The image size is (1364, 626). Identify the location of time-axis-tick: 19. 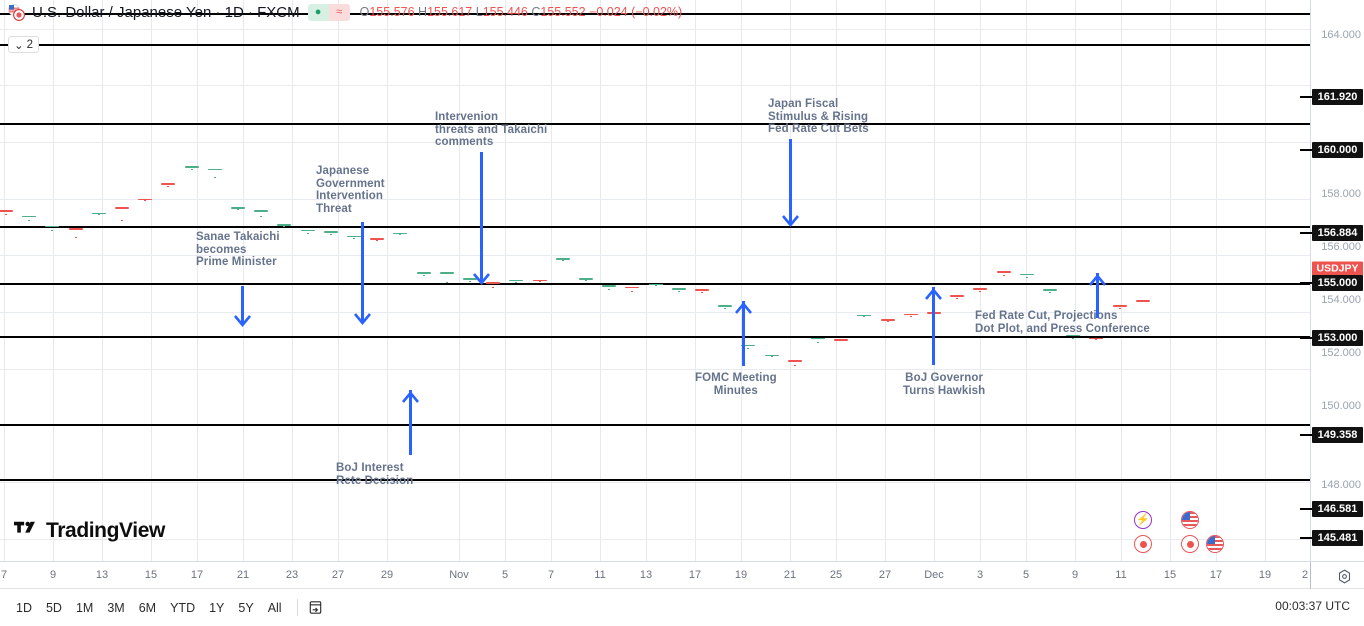
(1265, 575).